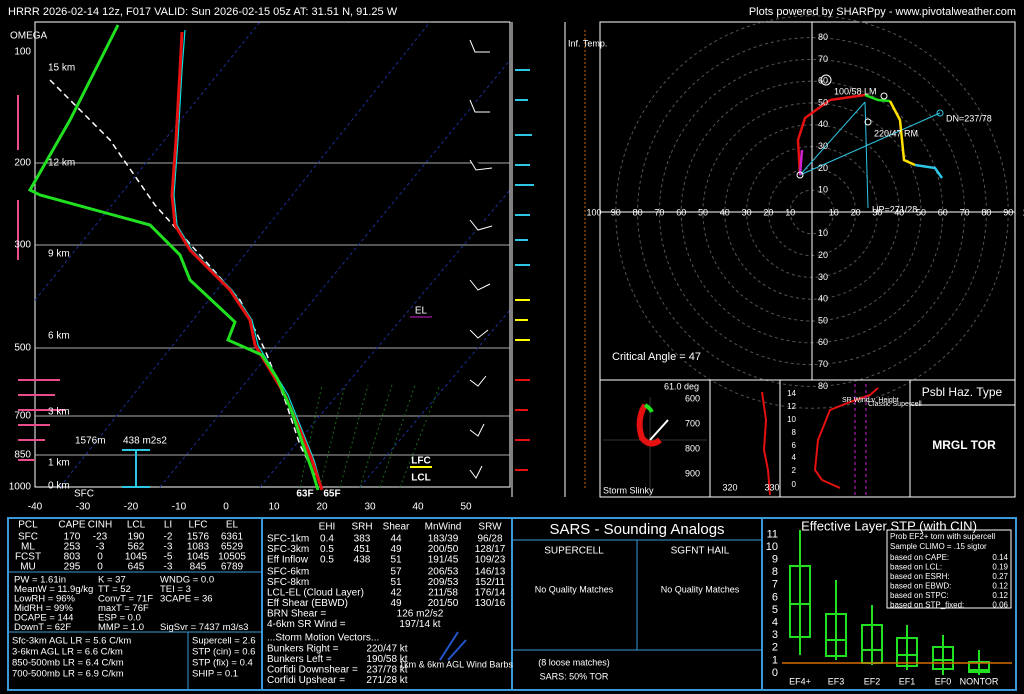 This screenshot has width=1024, height=694. What do you see at coordinates (443, 527) in the screenshot?
I see `kin-header: MnWind` at bounding box center [443, 527].